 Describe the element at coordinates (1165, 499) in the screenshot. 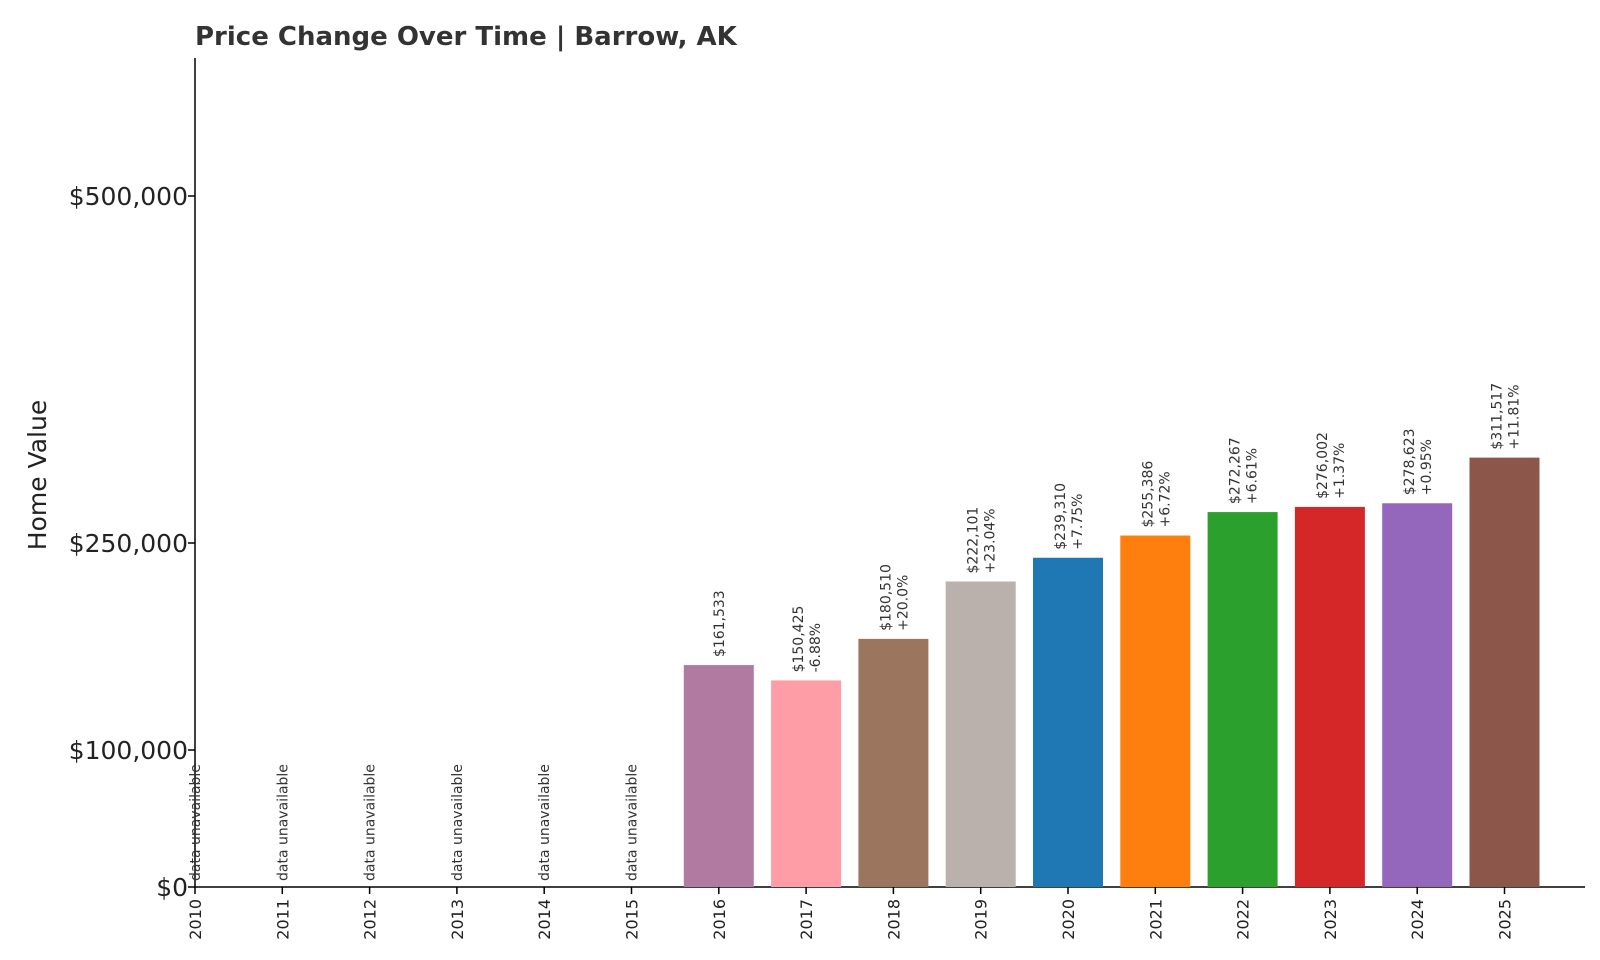

I see `change-label: +6.72%` at that location.